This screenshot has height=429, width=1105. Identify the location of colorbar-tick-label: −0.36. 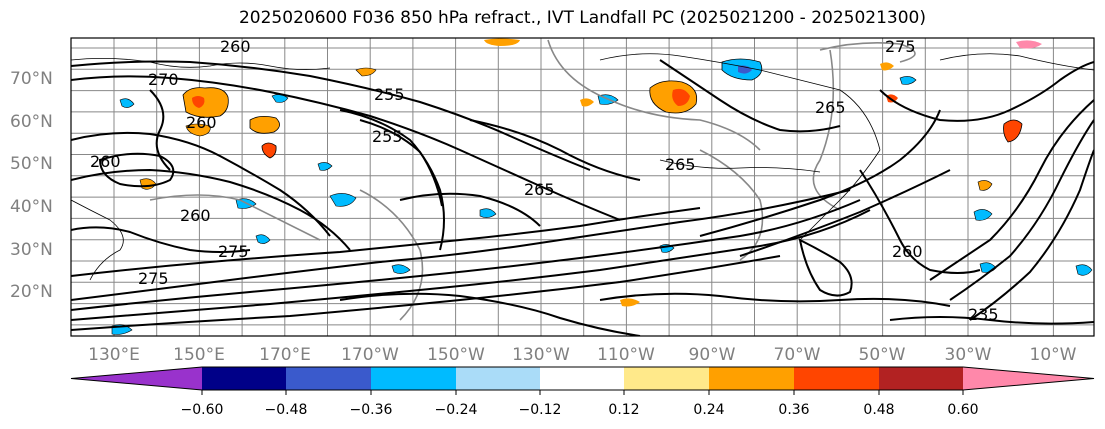
(371, 410).